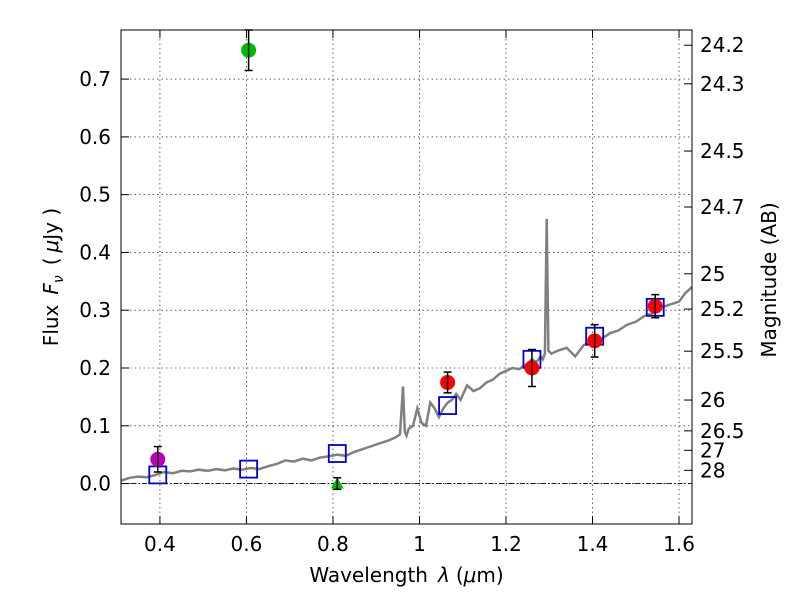 This screenshot has width=800, height=600. I want to click on y-tick-label: 0.5, so click(95, 195).